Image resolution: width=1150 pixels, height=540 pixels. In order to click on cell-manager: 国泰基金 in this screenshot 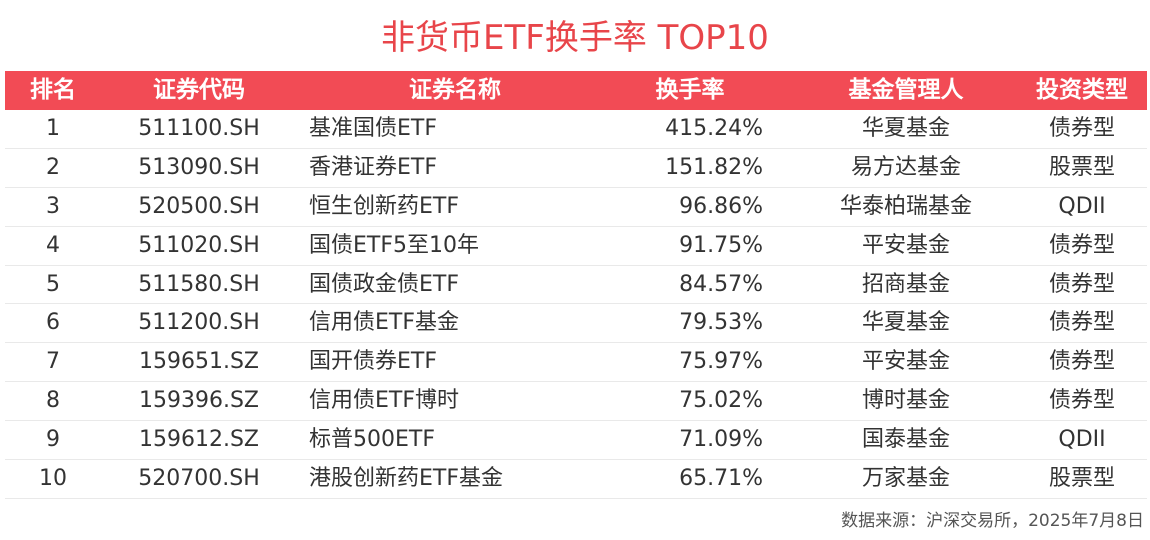, I will do `click(905, 440)`.